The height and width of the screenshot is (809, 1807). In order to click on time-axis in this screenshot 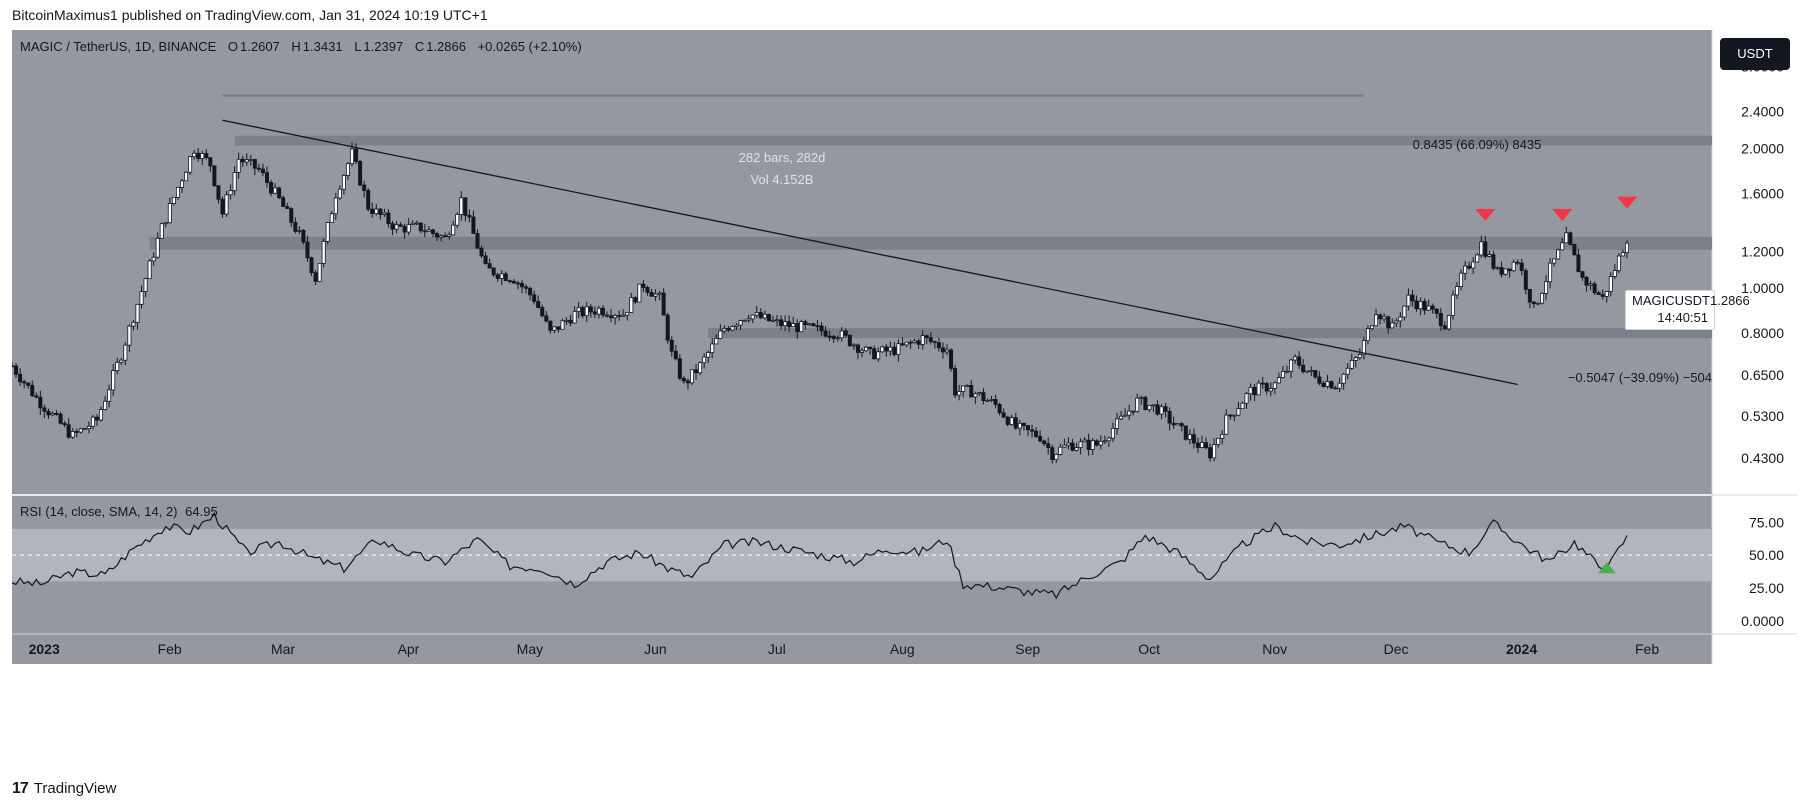, I will do `click(862, 649)`.